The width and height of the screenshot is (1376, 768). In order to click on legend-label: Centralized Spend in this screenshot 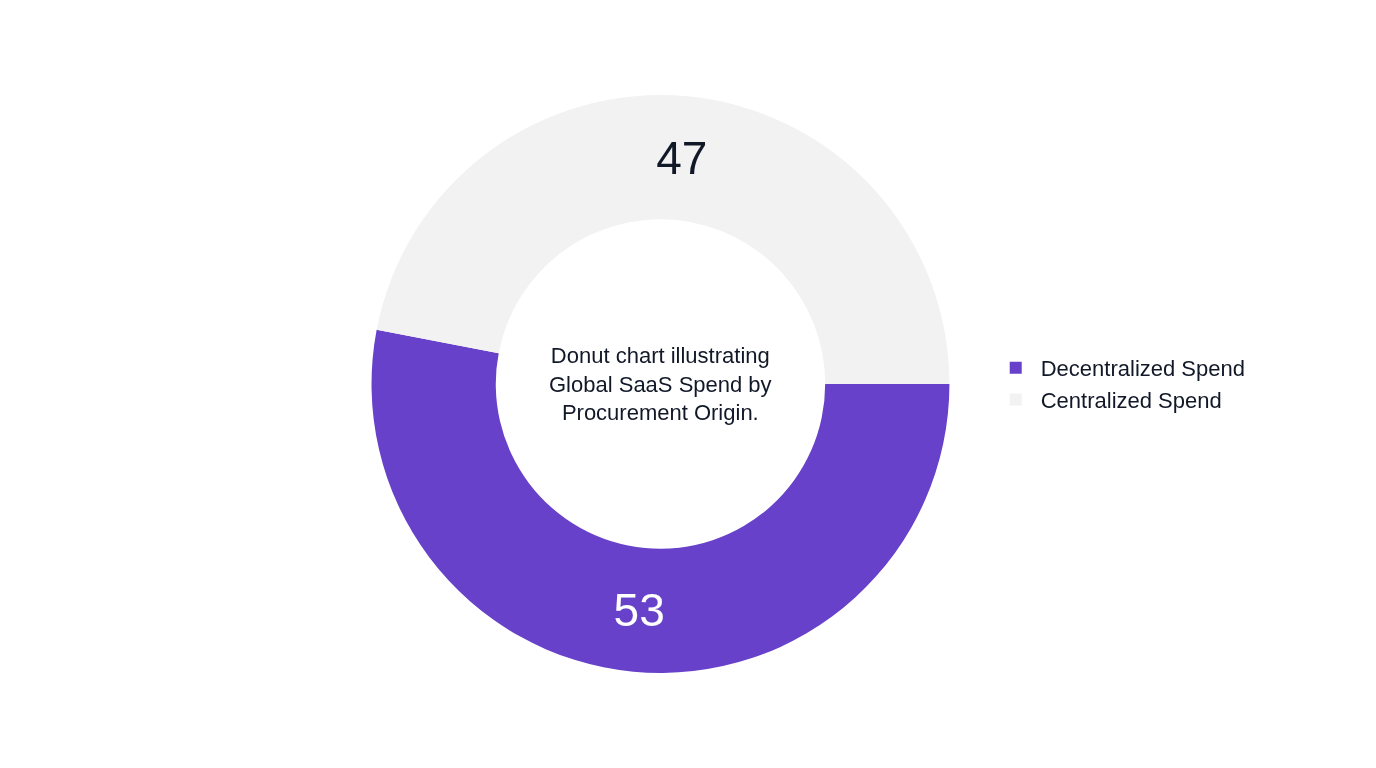, I will do `click(1131, 400)`.